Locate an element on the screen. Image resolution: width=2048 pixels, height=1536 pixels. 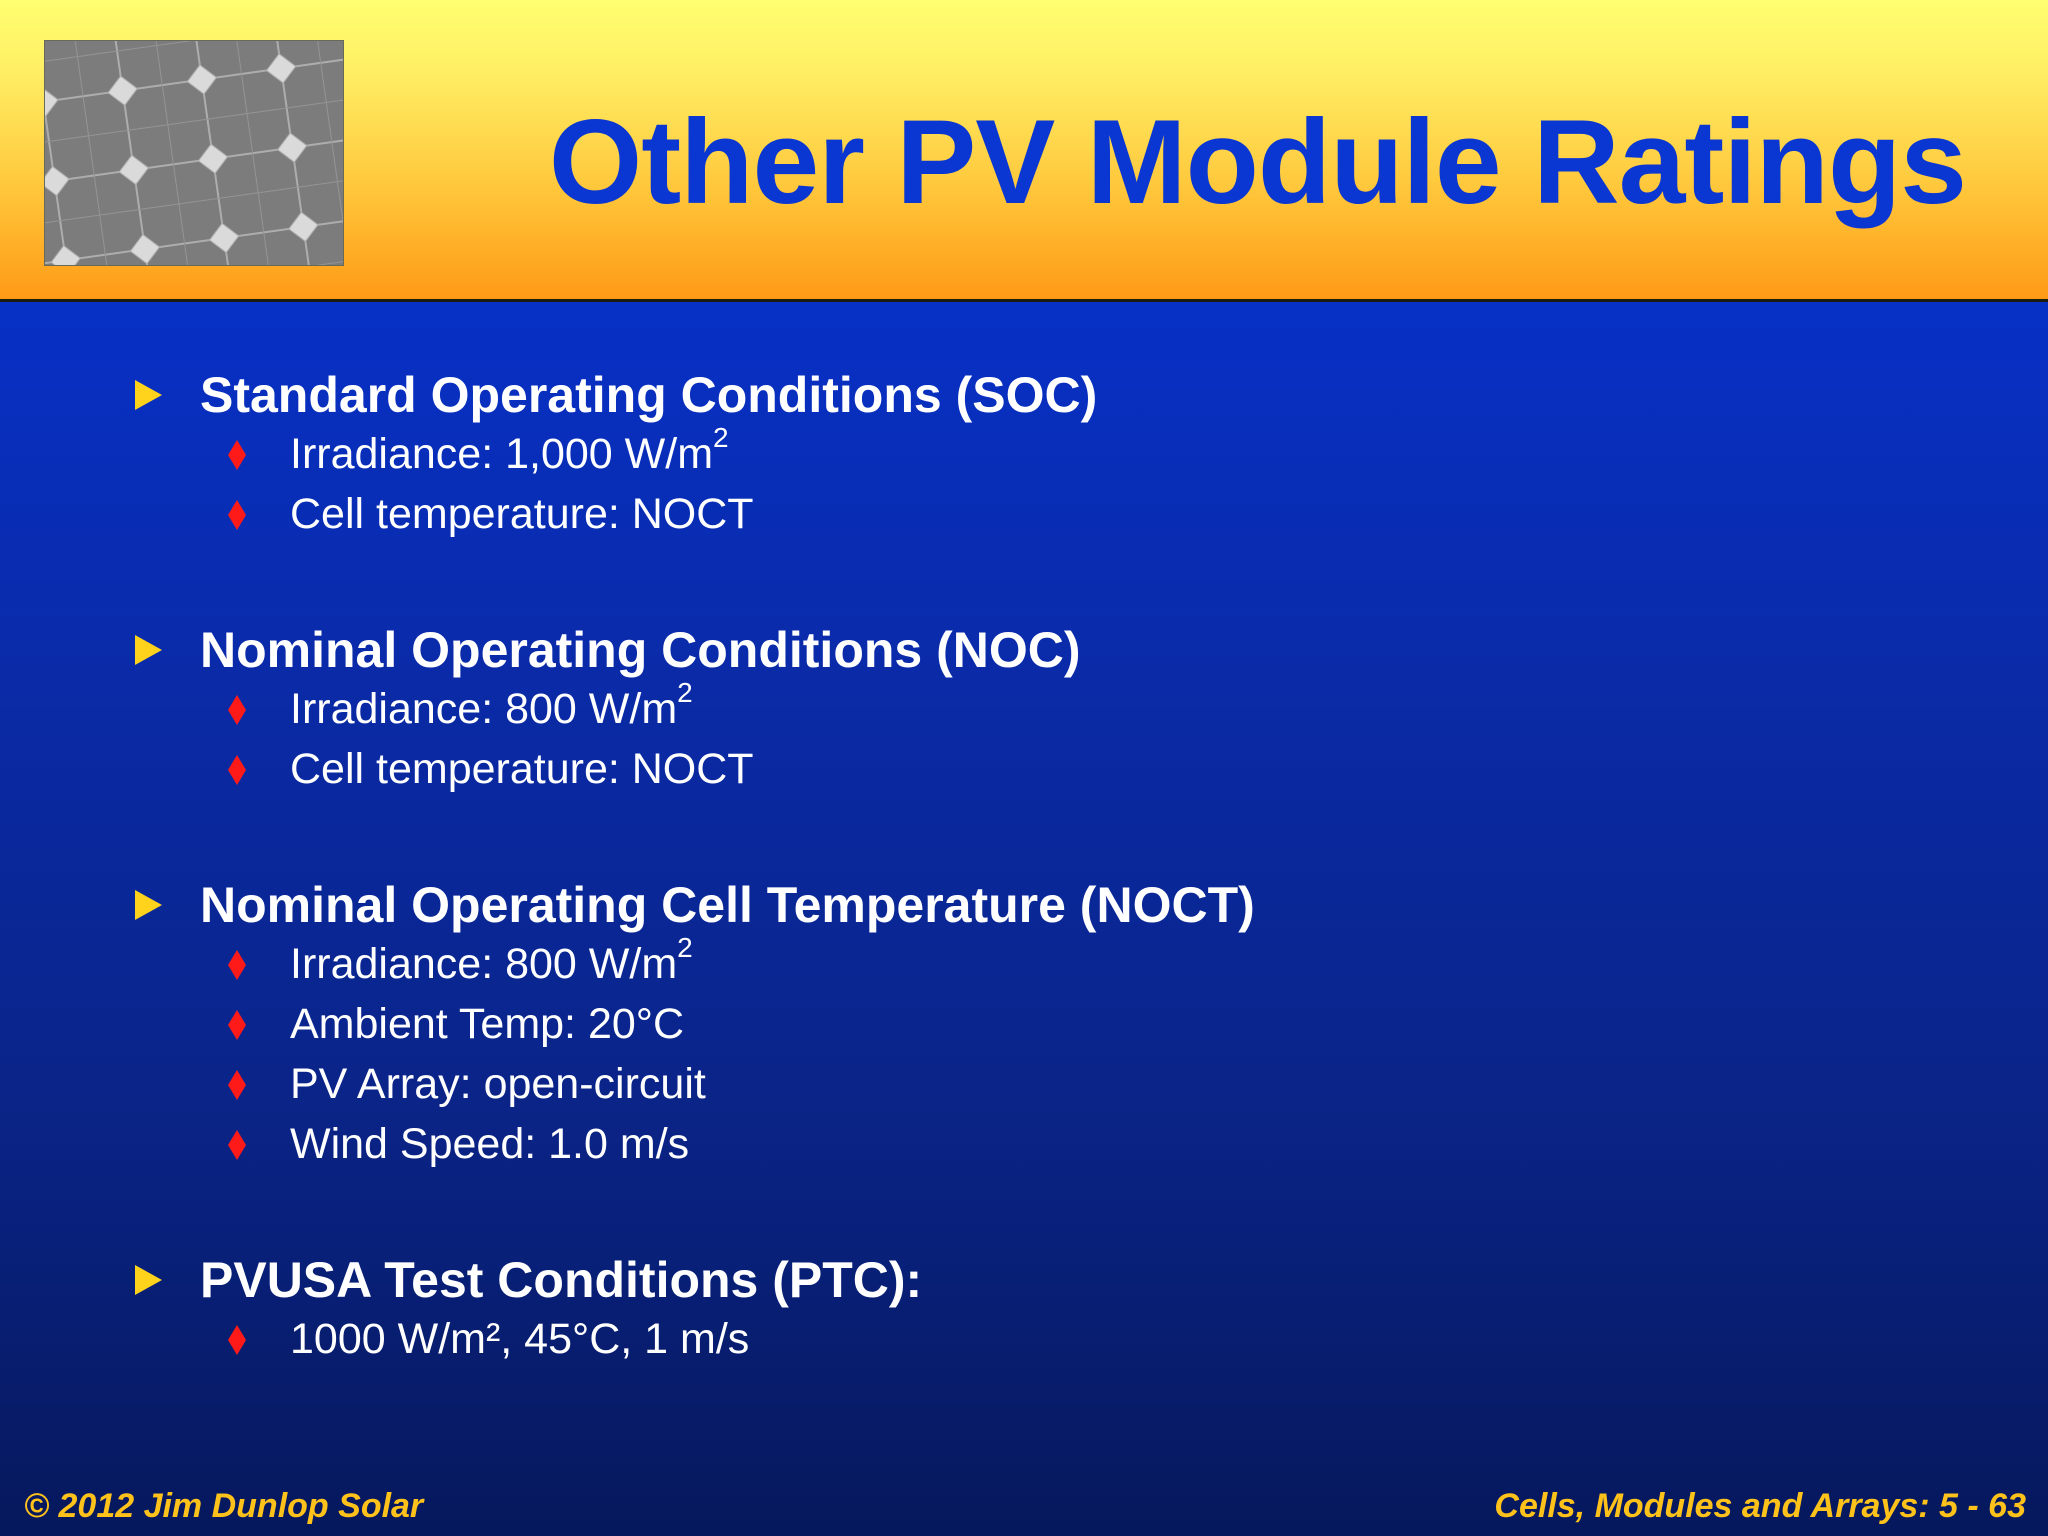
section-item: PV Array: open-circuit is located at coordinates (498, 1084).